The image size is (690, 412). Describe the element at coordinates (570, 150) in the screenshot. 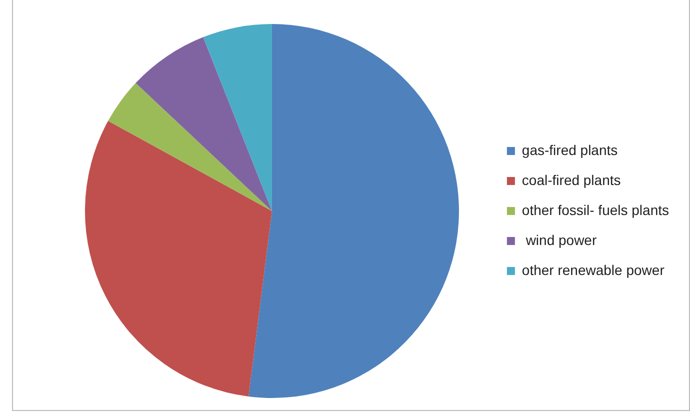

I see `legend-label: gas-fired plants` at that location.